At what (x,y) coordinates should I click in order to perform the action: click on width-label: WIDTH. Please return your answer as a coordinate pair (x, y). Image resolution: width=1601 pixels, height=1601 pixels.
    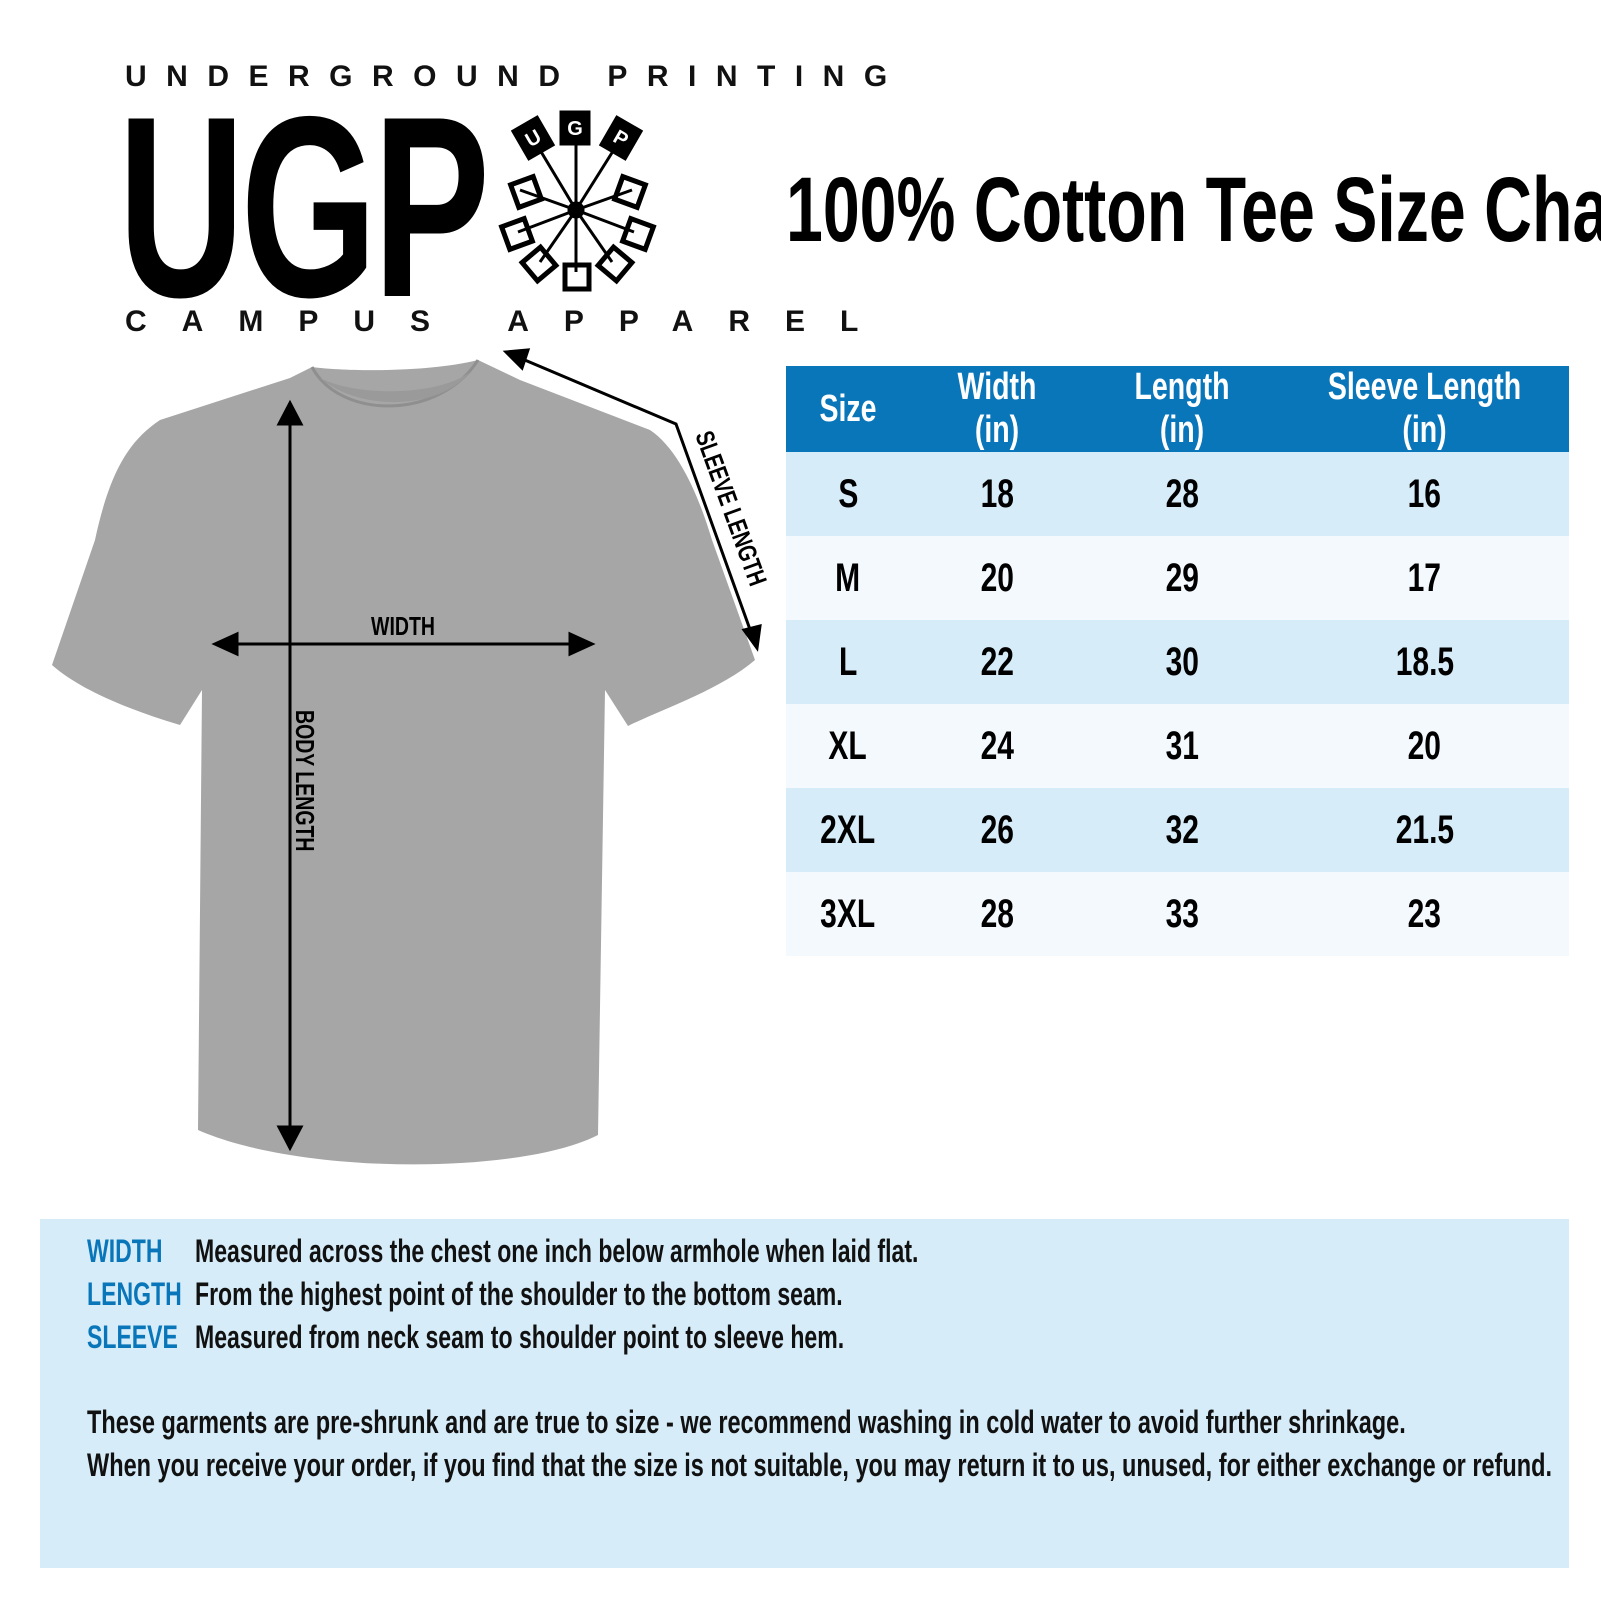
    Looking at the image, I should click on (403, 625).